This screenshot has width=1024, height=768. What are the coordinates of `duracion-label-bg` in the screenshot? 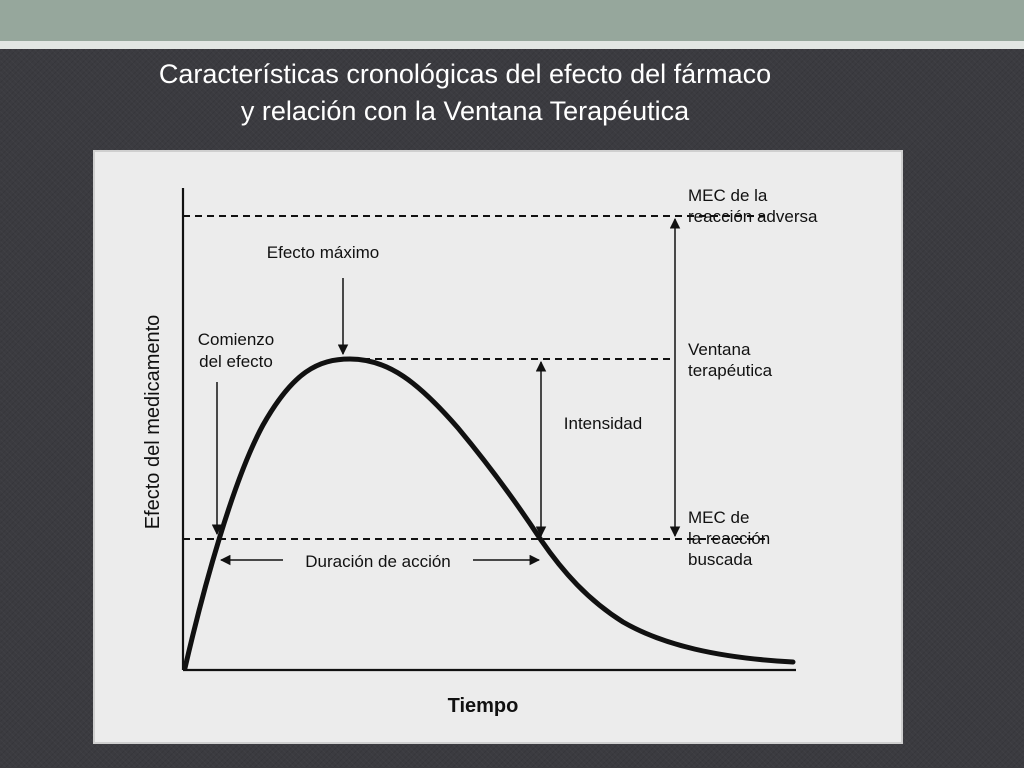 It's located at (378, 561).